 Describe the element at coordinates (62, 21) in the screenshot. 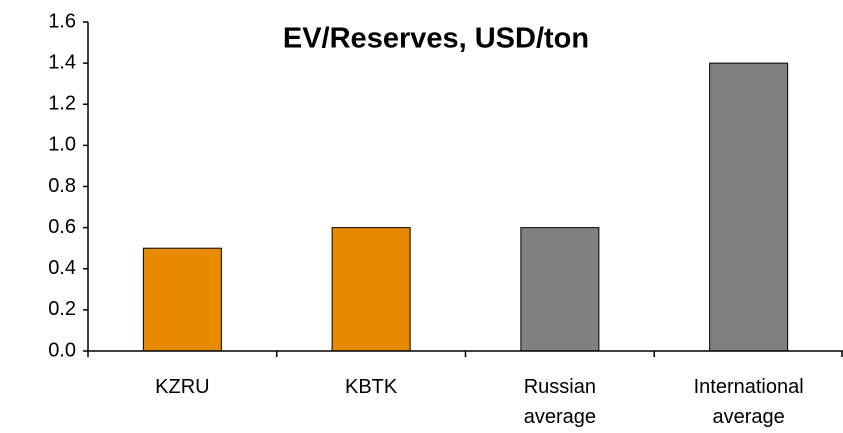

I see `y-tick-label: 1.6` at that location.